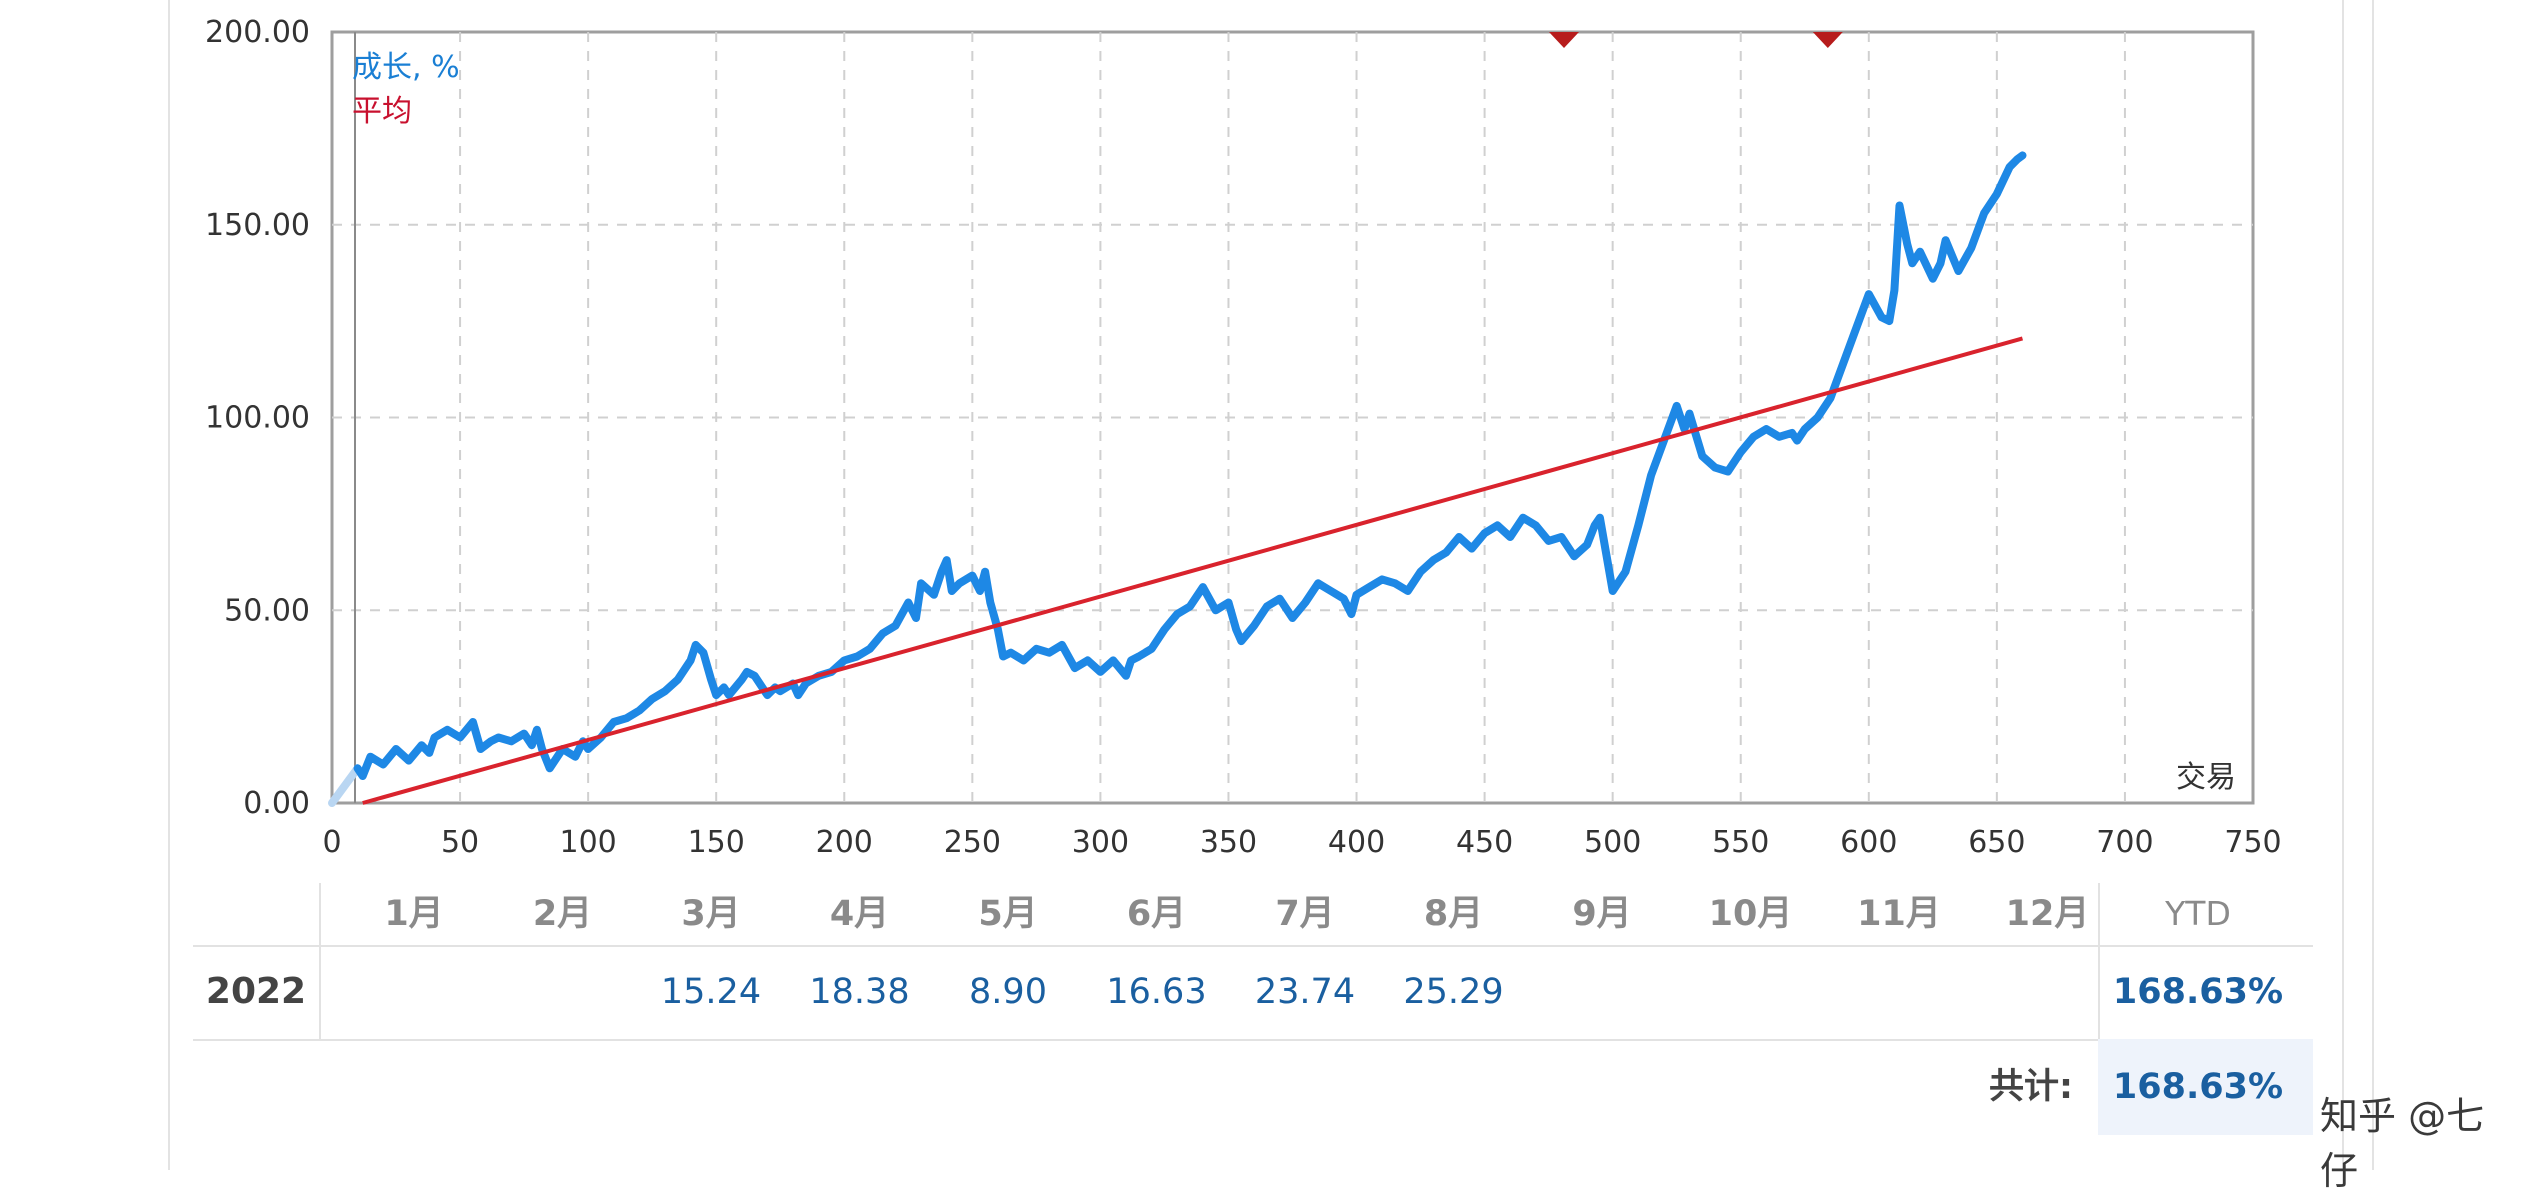 Image resolution: width=2532 pixels, height=1195 pixels. Describe the element at coordinates (276, 803) in the screenshot. I see `y-tick-label: 0.00` at that location.